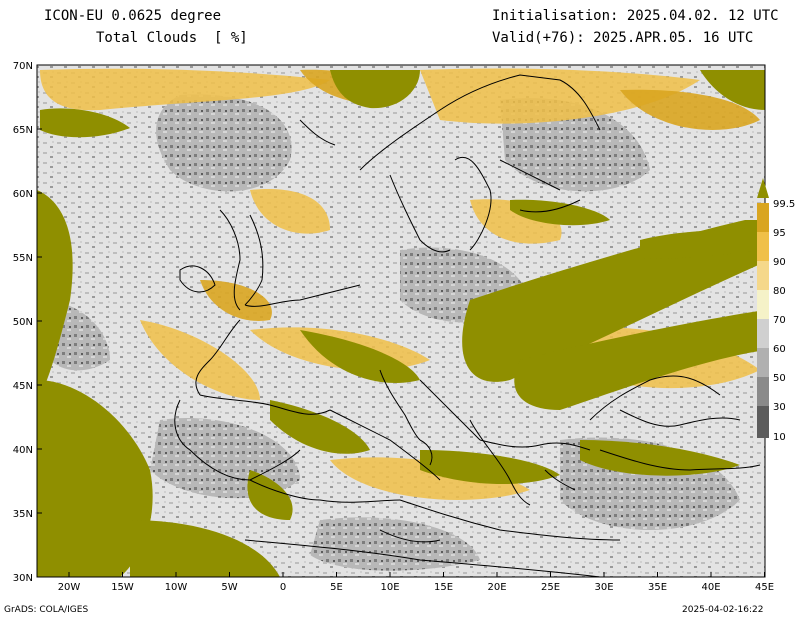  I want to click on lon-label: 35E, so click(657, 587).